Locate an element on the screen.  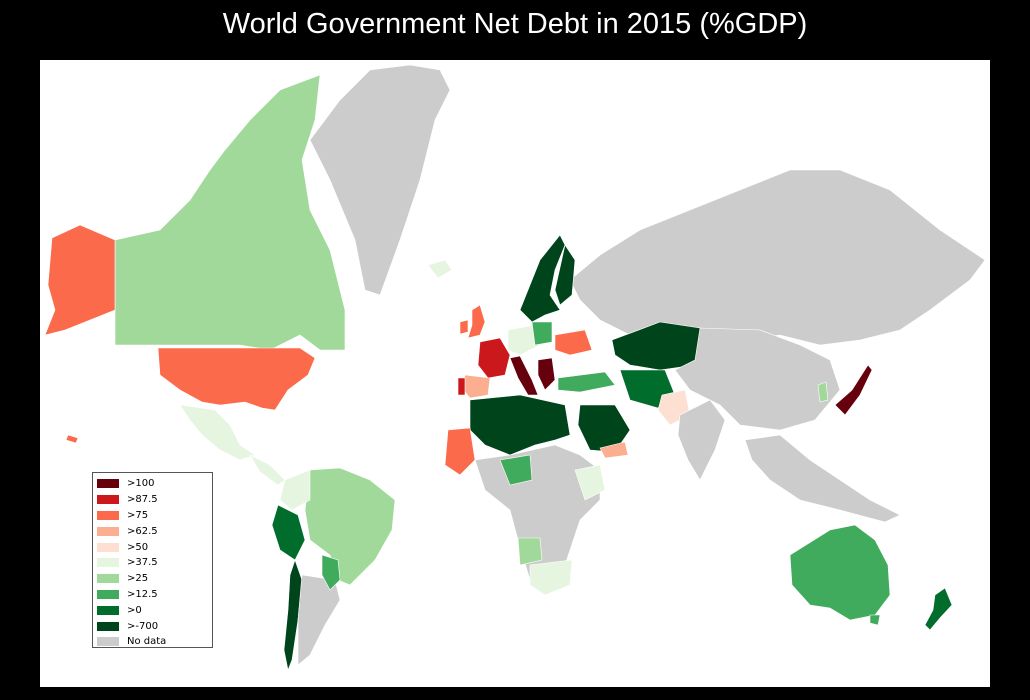
legend-label: >62.5 is located at coordinates (142, 531).